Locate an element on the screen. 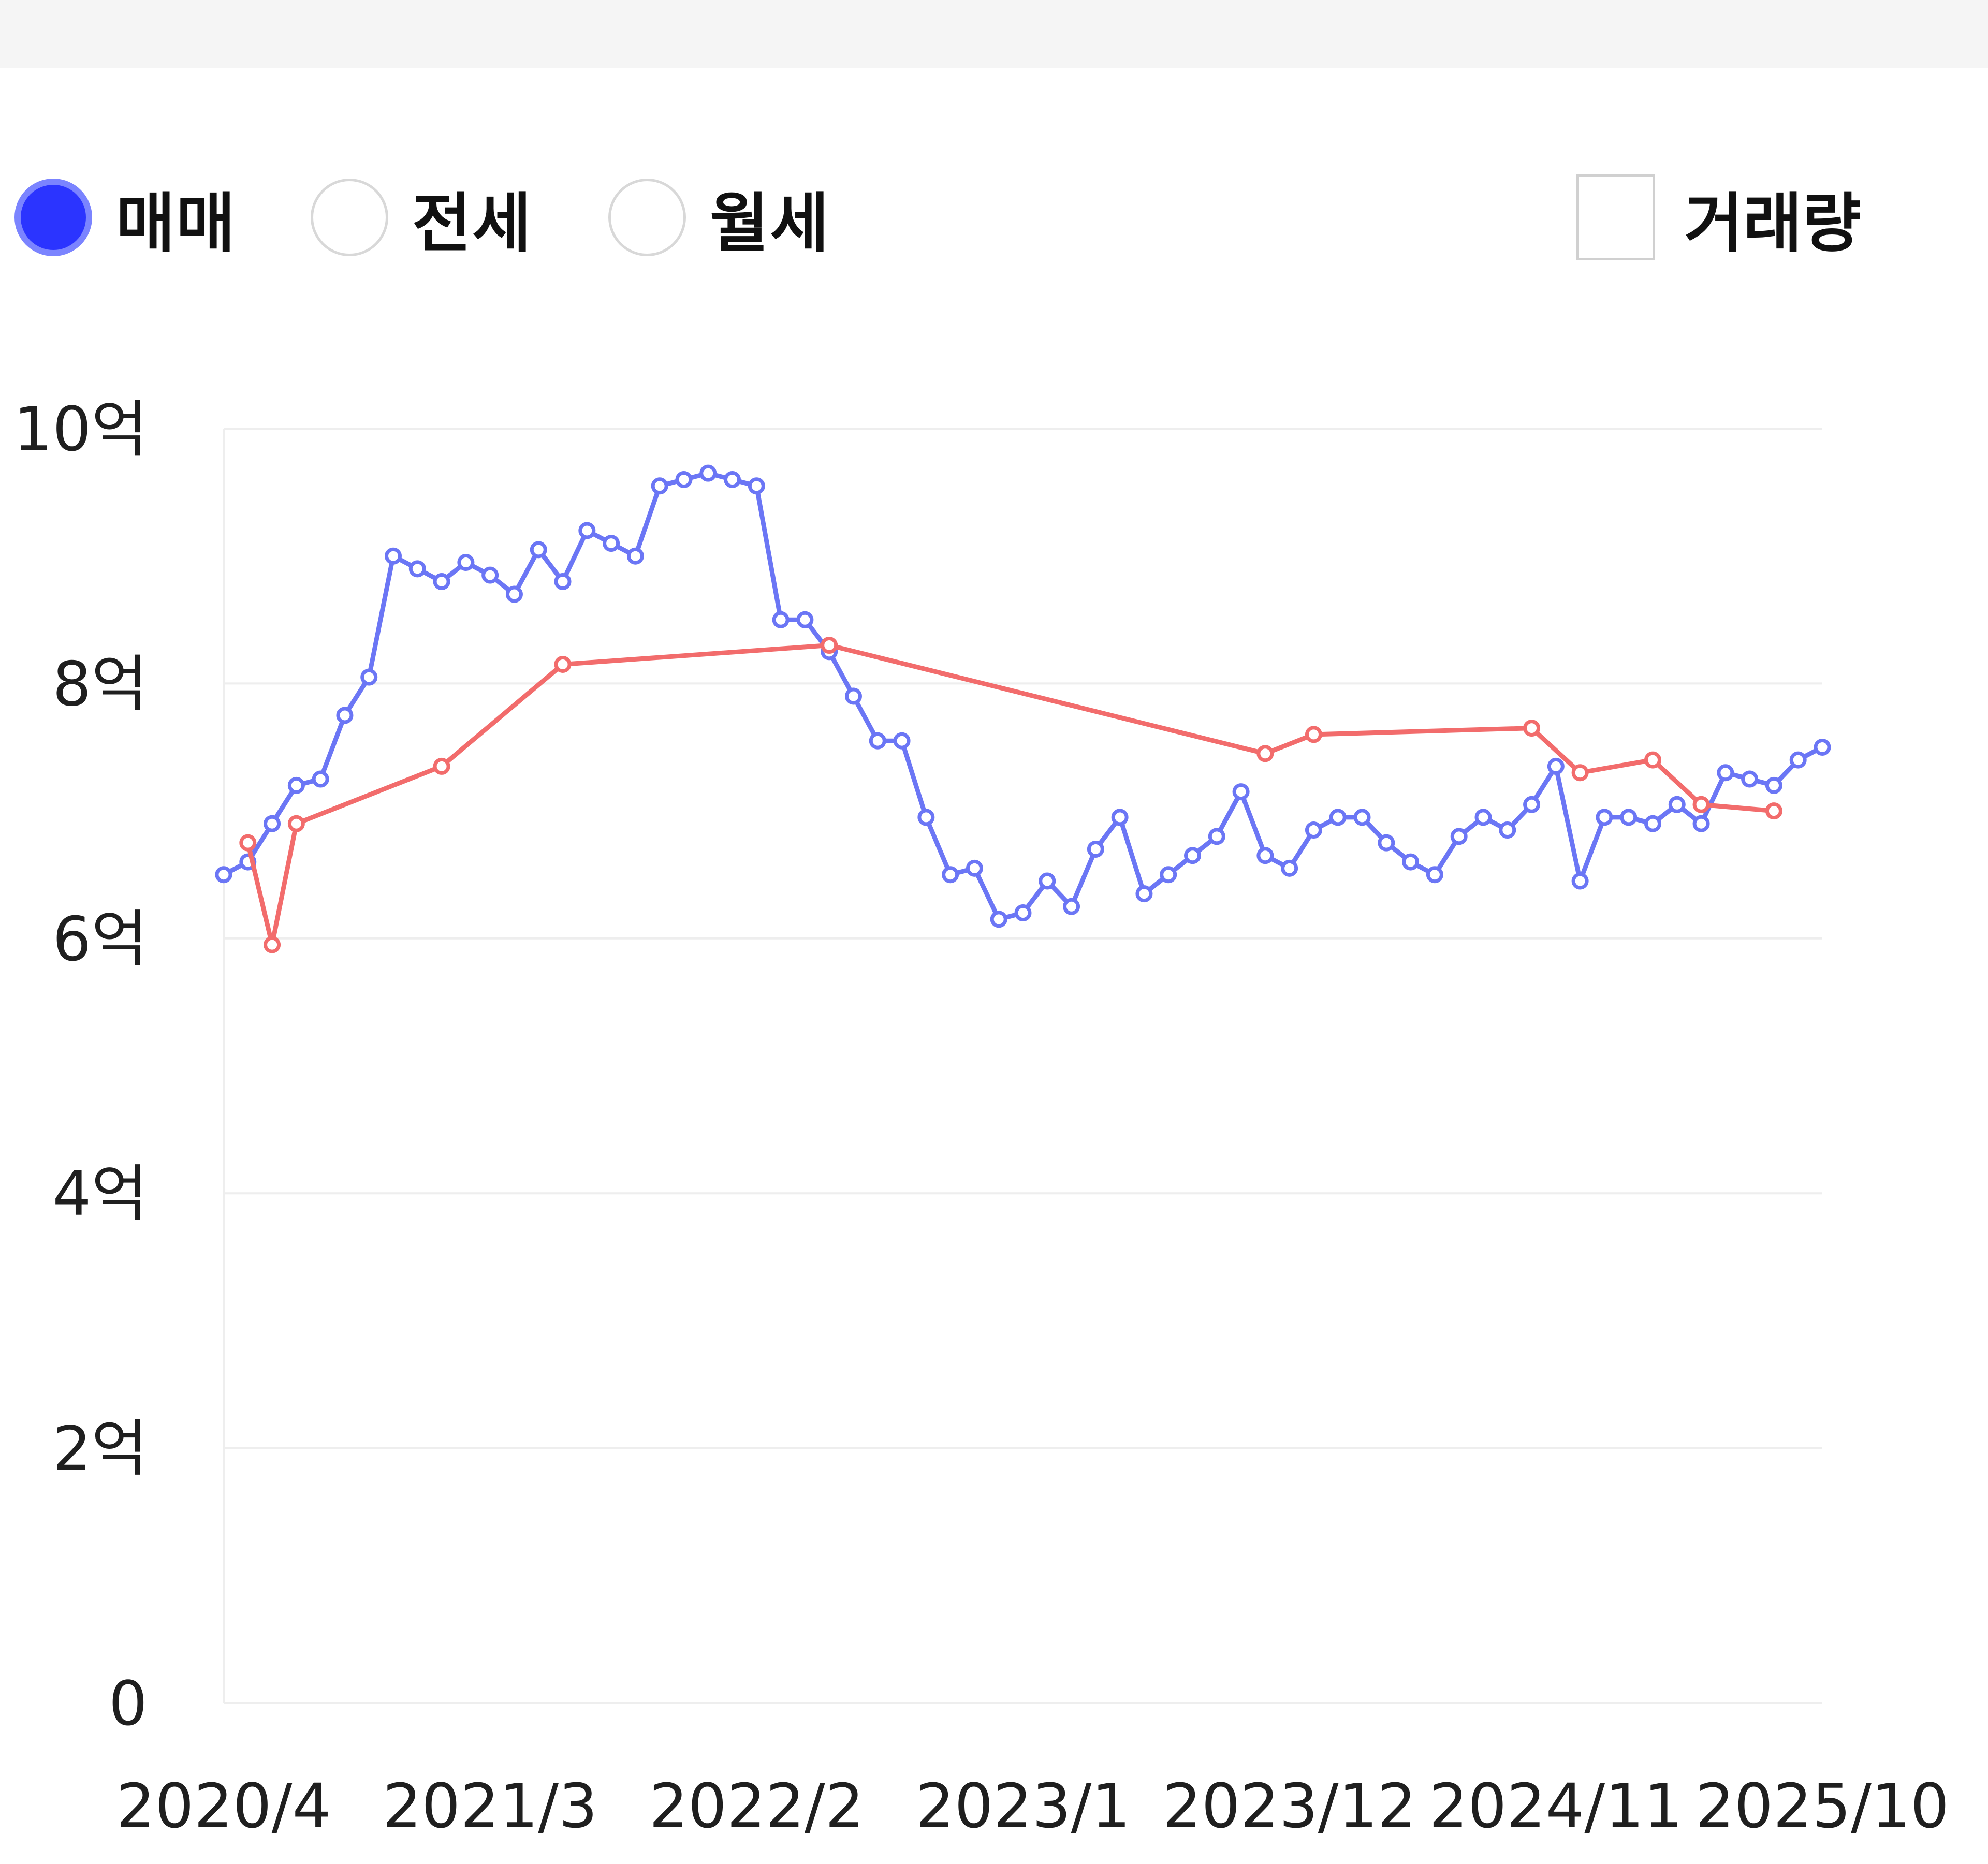 The image size is (1988, 1864). x-tick-label: 2021/3 is located at coordinates (490, 1806).